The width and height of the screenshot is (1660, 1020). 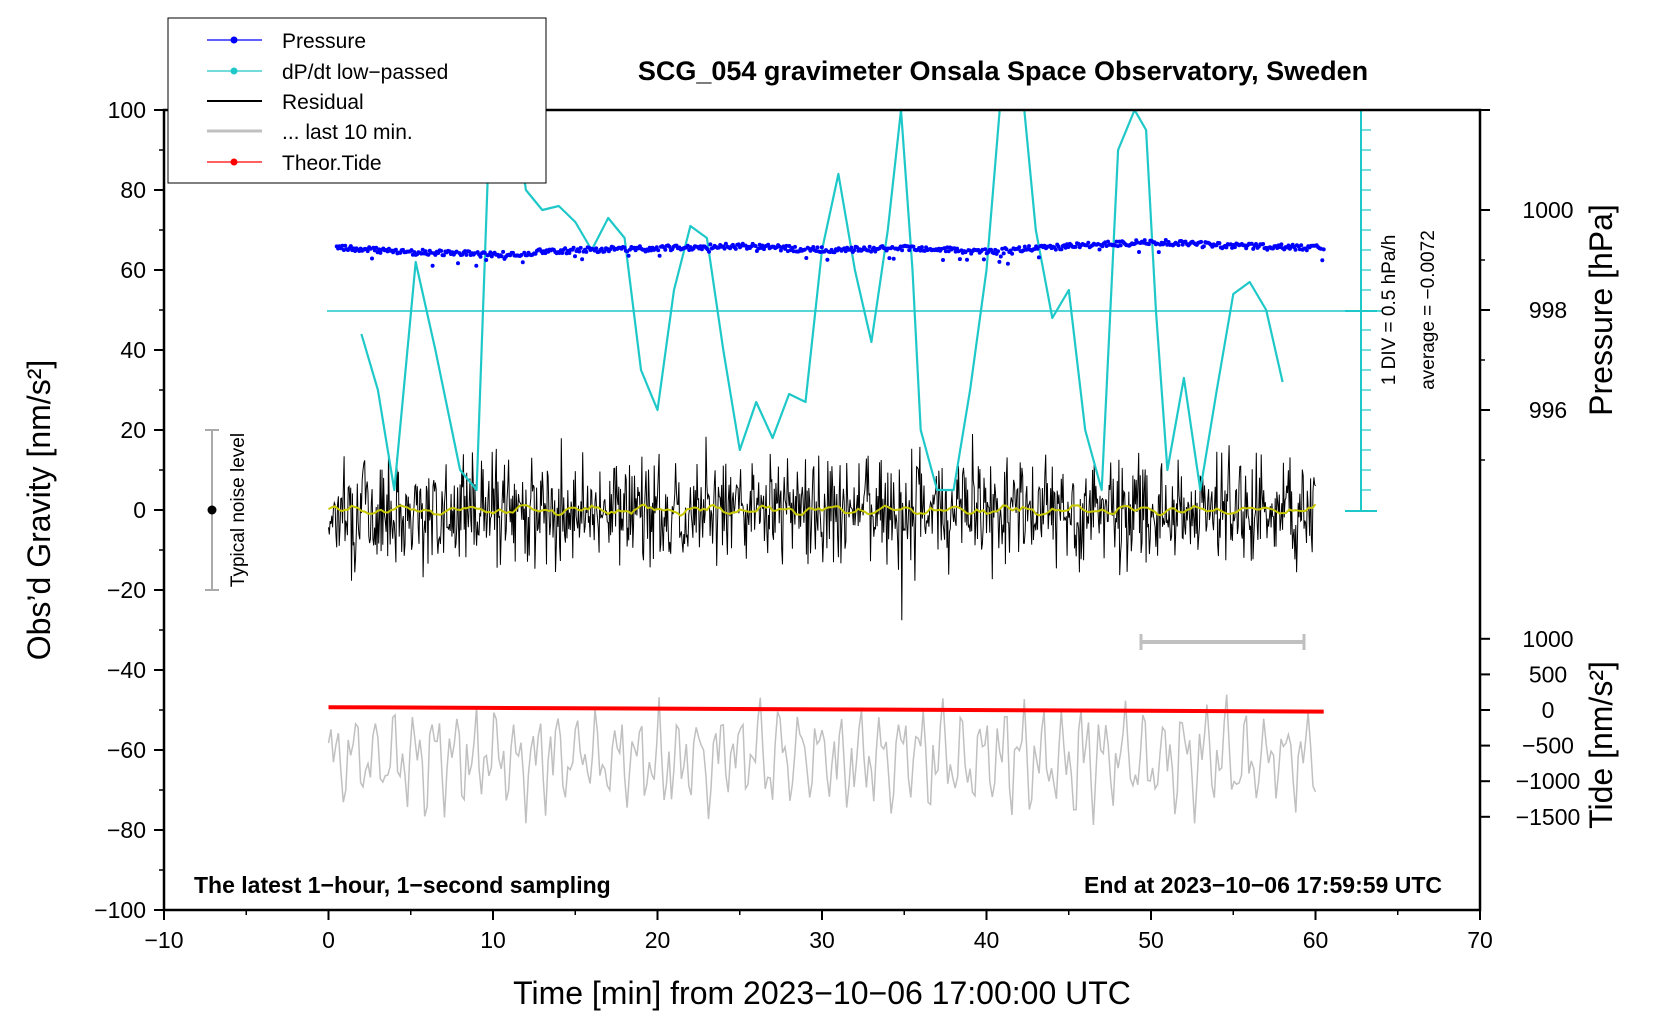 I want to click on x-axis-label: Time [min] from 2023−10−06 17:00:00 UTC, so click(x=822, y=993).